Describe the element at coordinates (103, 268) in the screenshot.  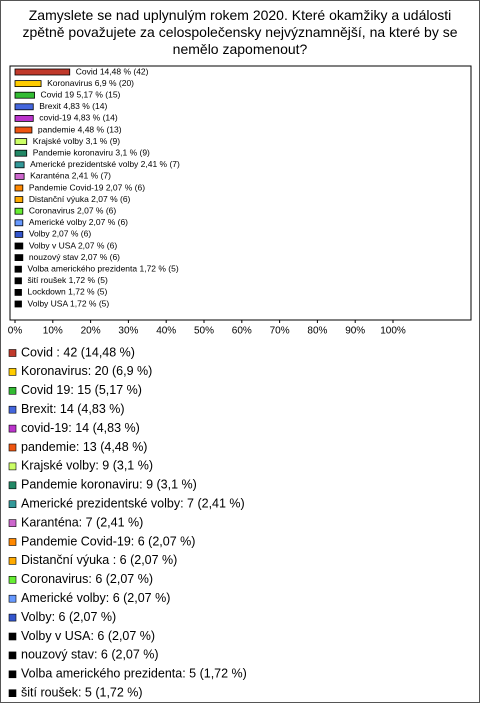
I see `bar-label: Volba amerického prezidenta 1,72 % (5)` at that location.